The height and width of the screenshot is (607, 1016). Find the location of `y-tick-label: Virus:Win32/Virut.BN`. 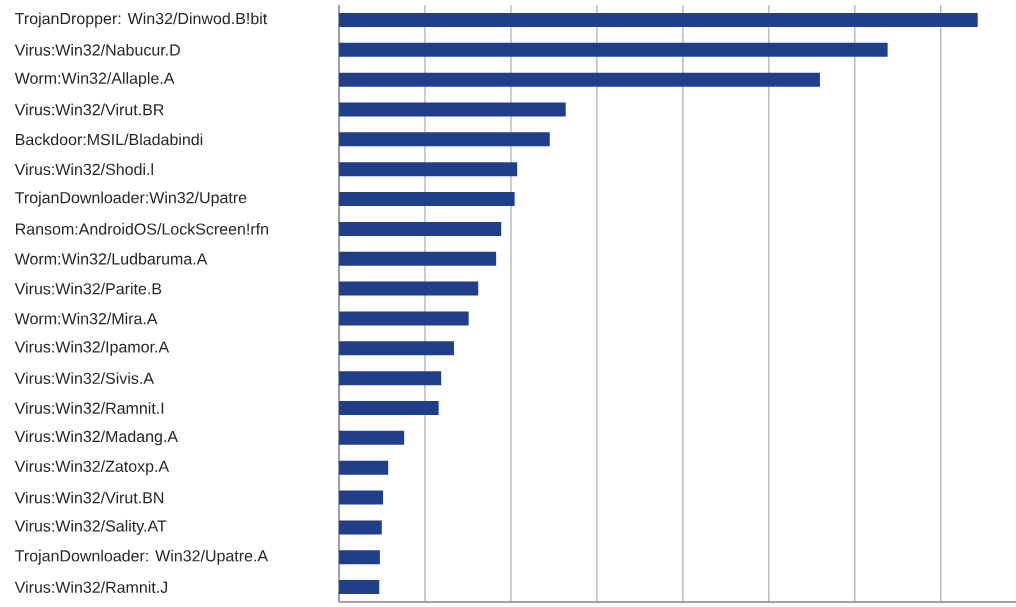

y-tick-label: Virus:Win32/Virut.BN is located at coordinates (89, 497).